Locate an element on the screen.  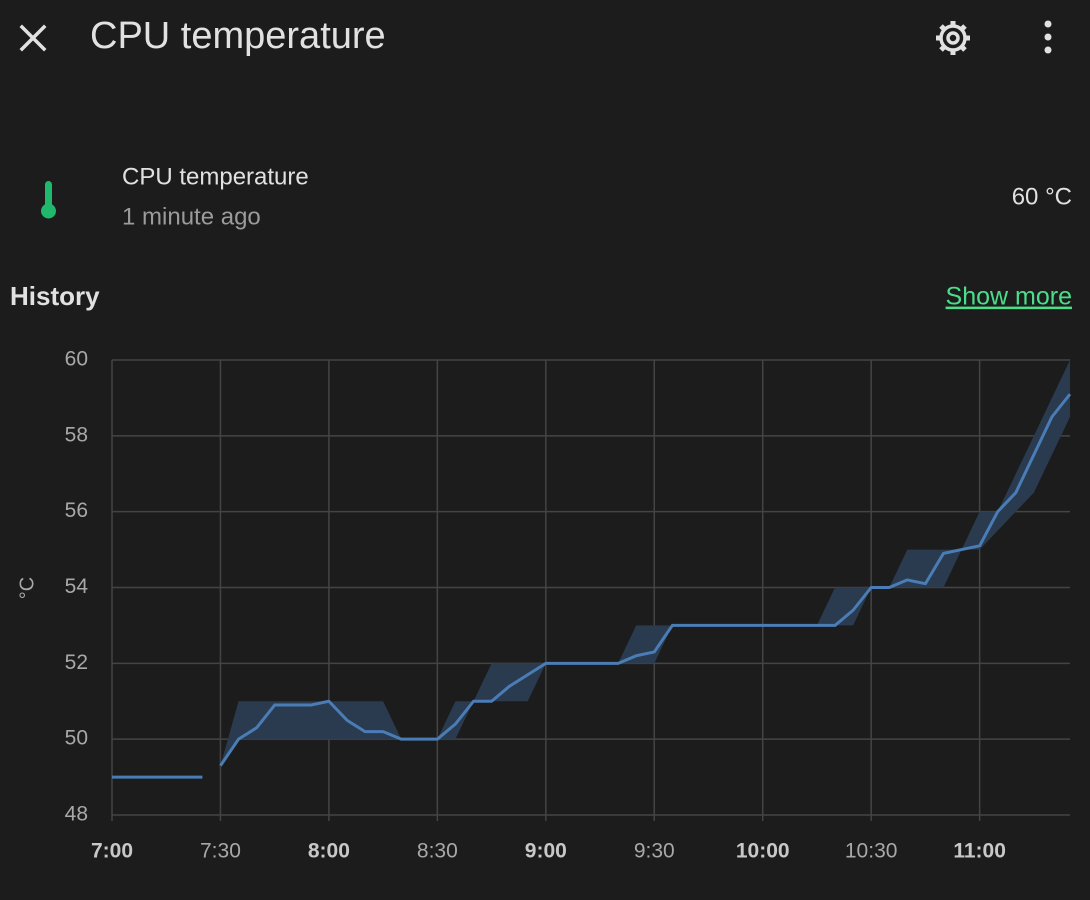
x-tick-label: 7:00 is located at coordinates (112, 851).